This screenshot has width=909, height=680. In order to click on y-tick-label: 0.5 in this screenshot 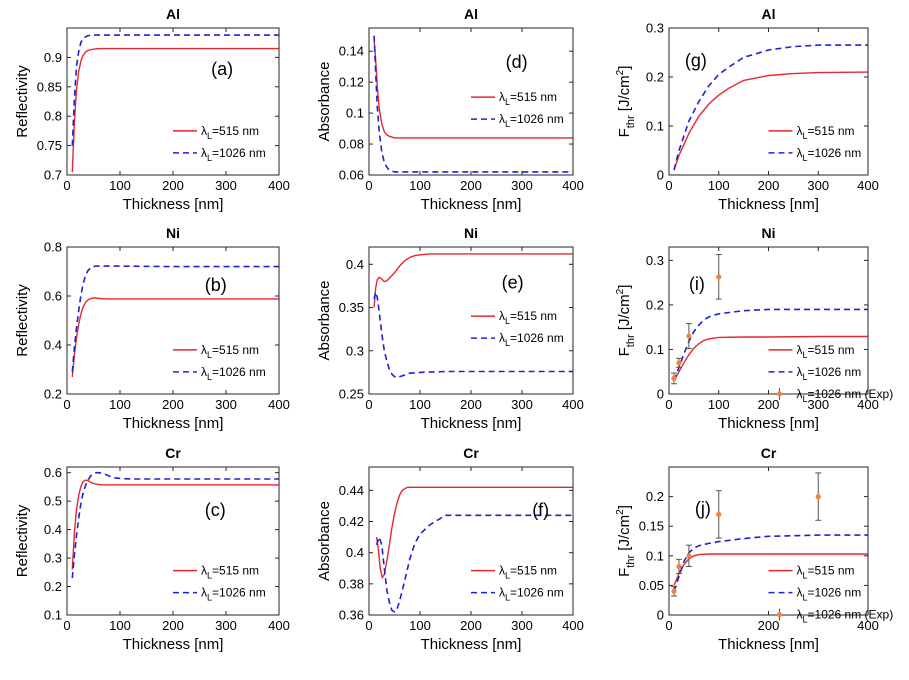, I will do `click(53, 501)`.